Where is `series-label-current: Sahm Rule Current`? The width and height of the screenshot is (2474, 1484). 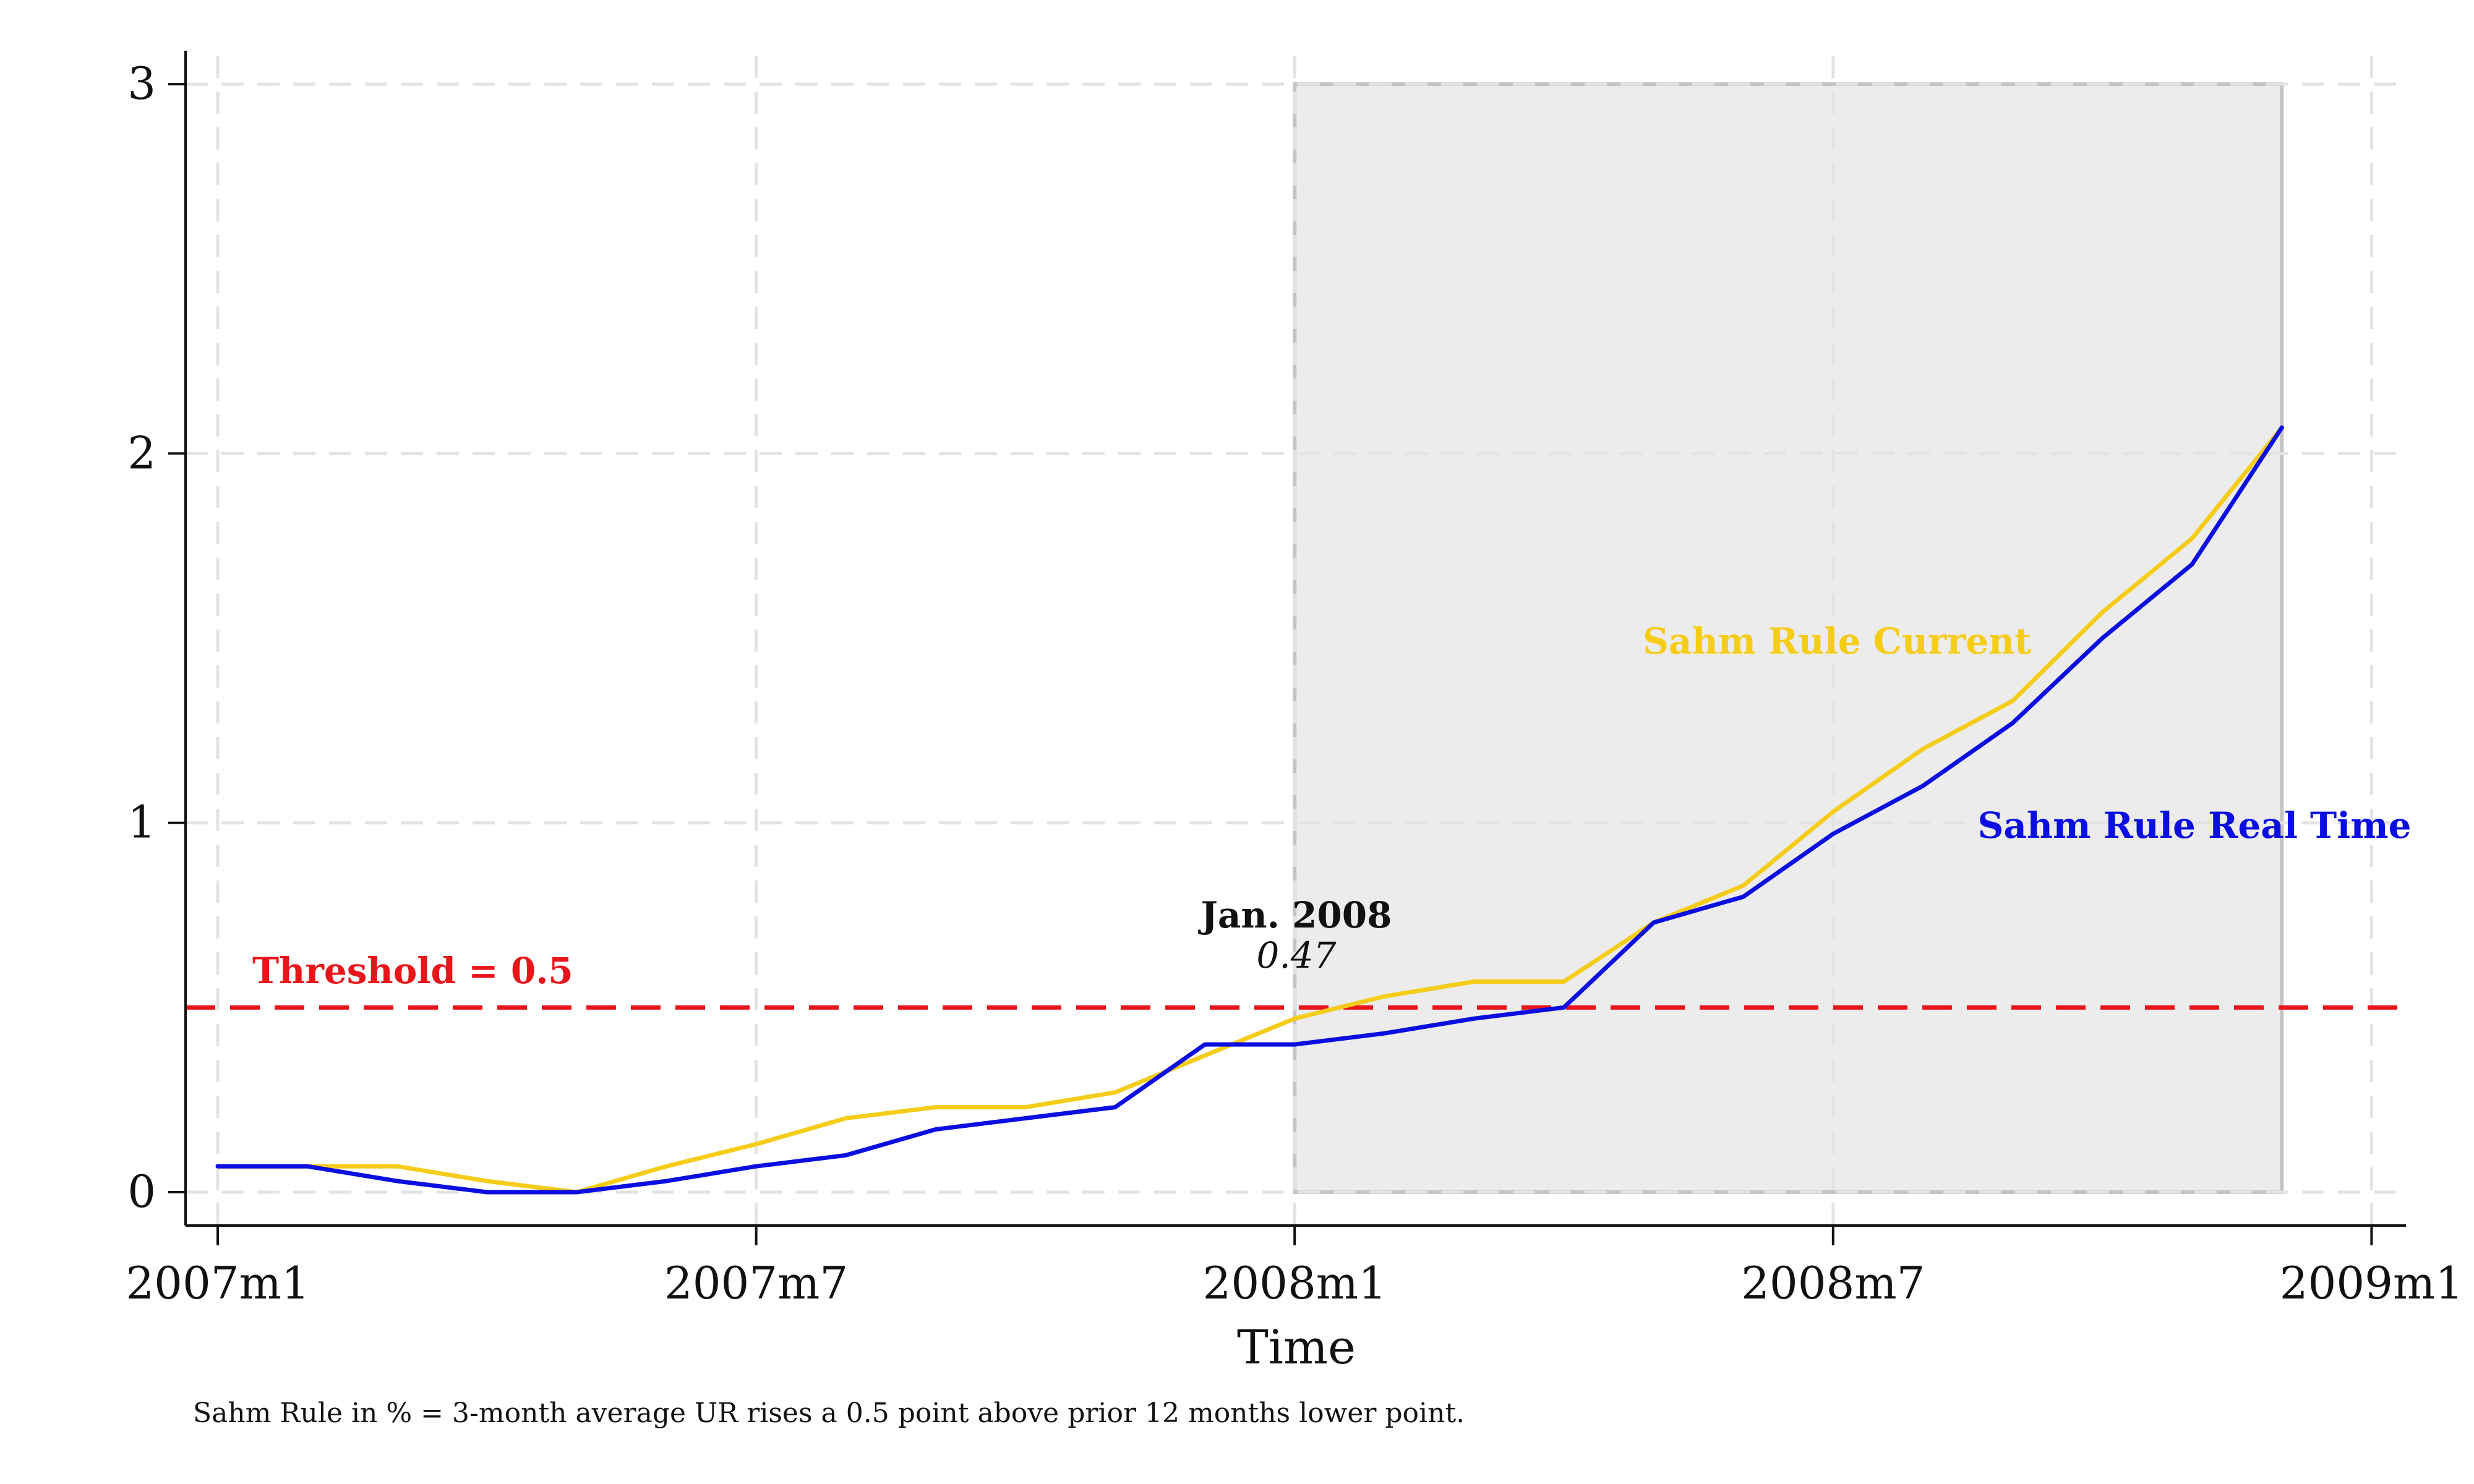
series-label-current: Sahm Rule Current is located at coordinates (1837, 641).